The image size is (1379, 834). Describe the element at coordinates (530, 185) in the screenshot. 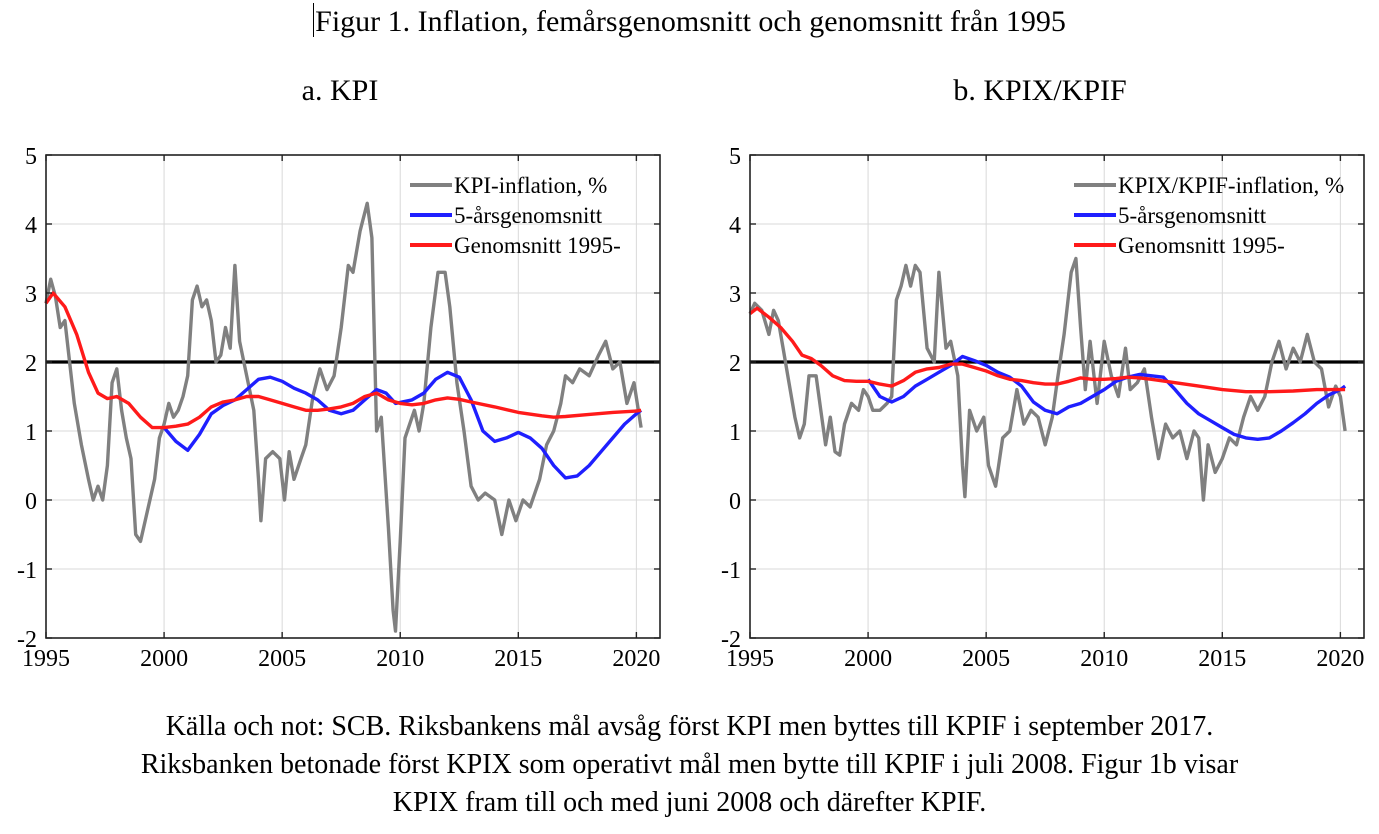

I see `legend-label: KPI-inflation, %` at that location.